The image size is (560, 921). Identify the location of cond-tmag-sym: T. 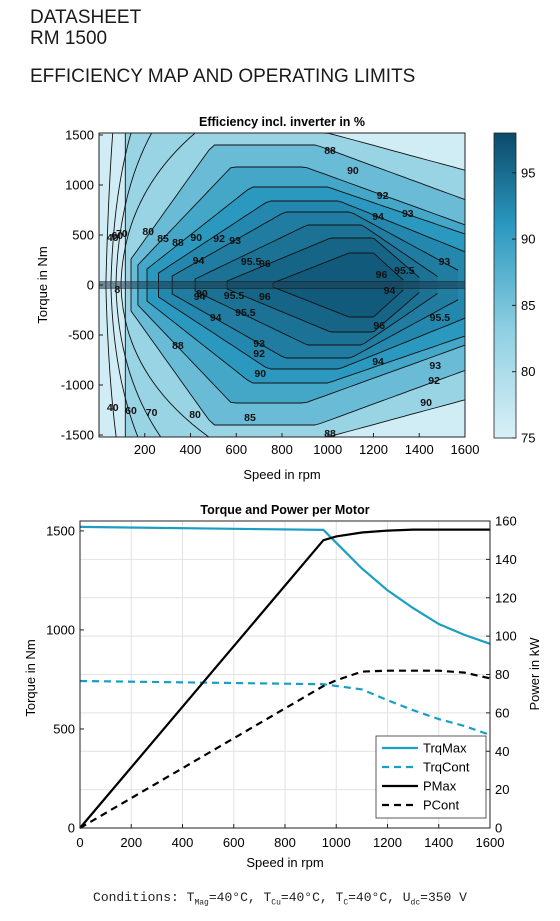
(190, 897).